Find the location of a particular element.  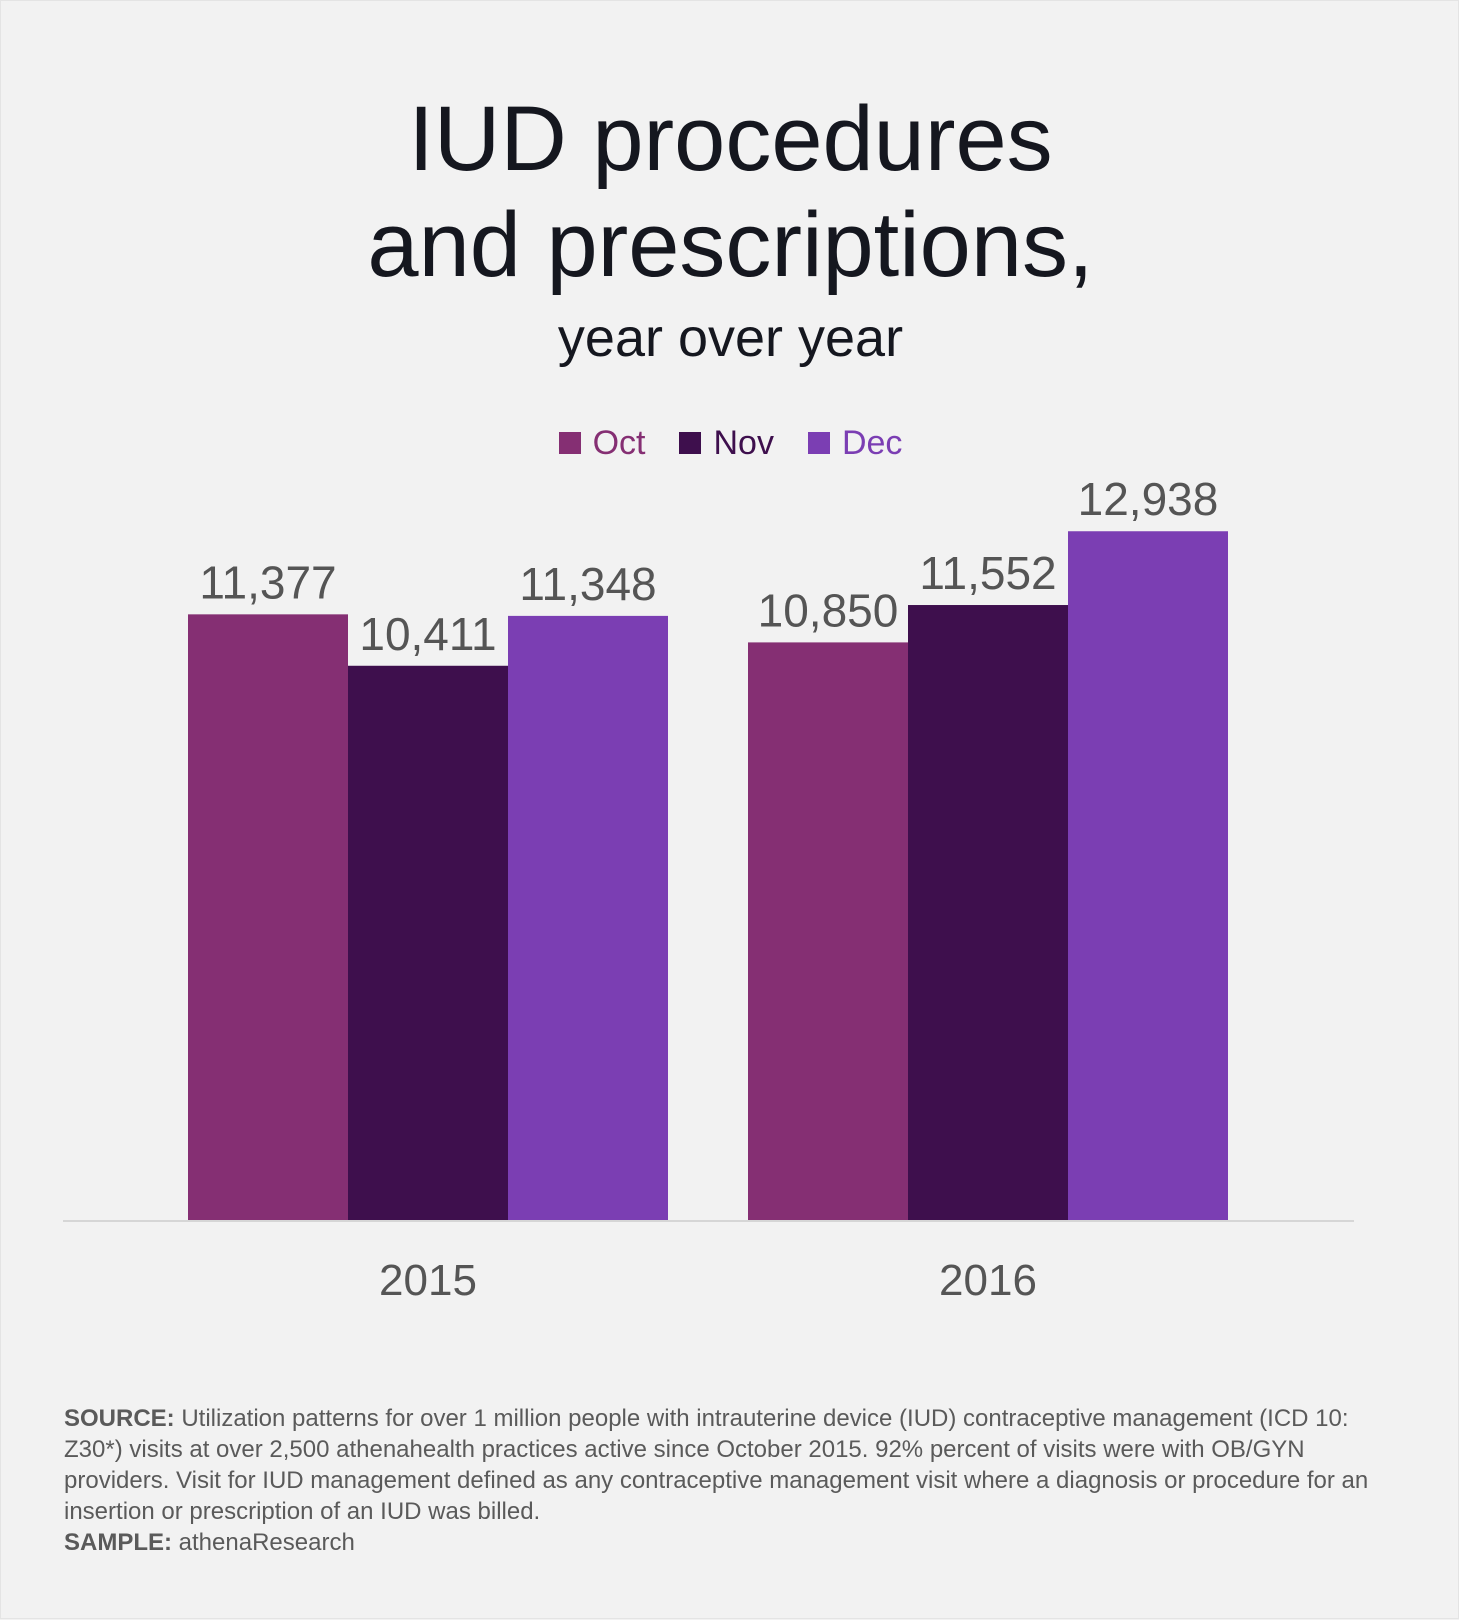

chart-title-line2: and prescriptions, is located at coordinates (730, 245).